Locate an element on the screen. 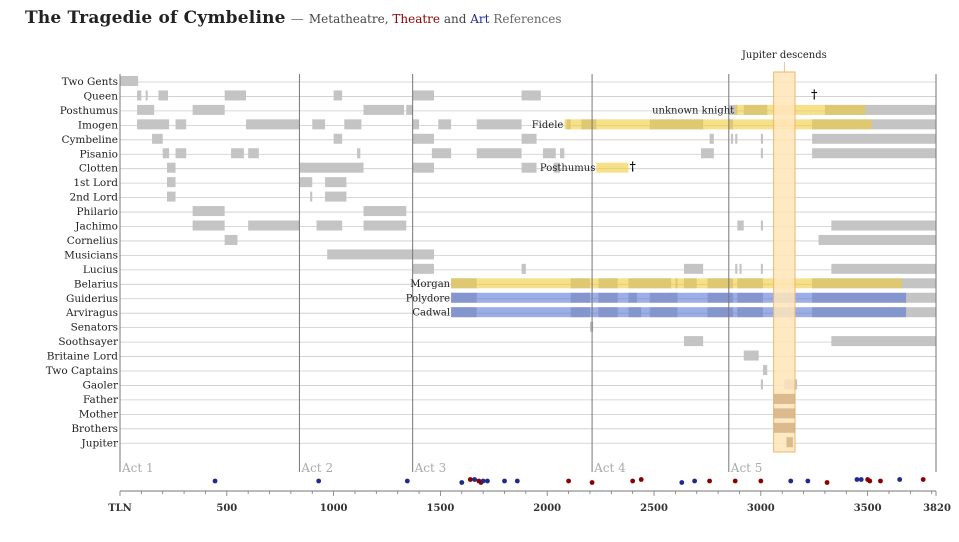 The image size is (959, 542). disguise-label: unknown knight is located at coordinates (693, 110).